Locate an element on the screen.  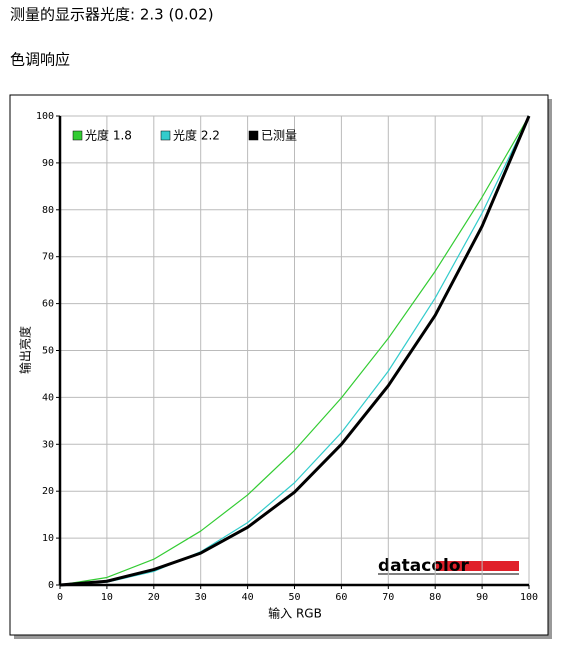
x-tick-label: 40 is located at coordinates (248, 597).